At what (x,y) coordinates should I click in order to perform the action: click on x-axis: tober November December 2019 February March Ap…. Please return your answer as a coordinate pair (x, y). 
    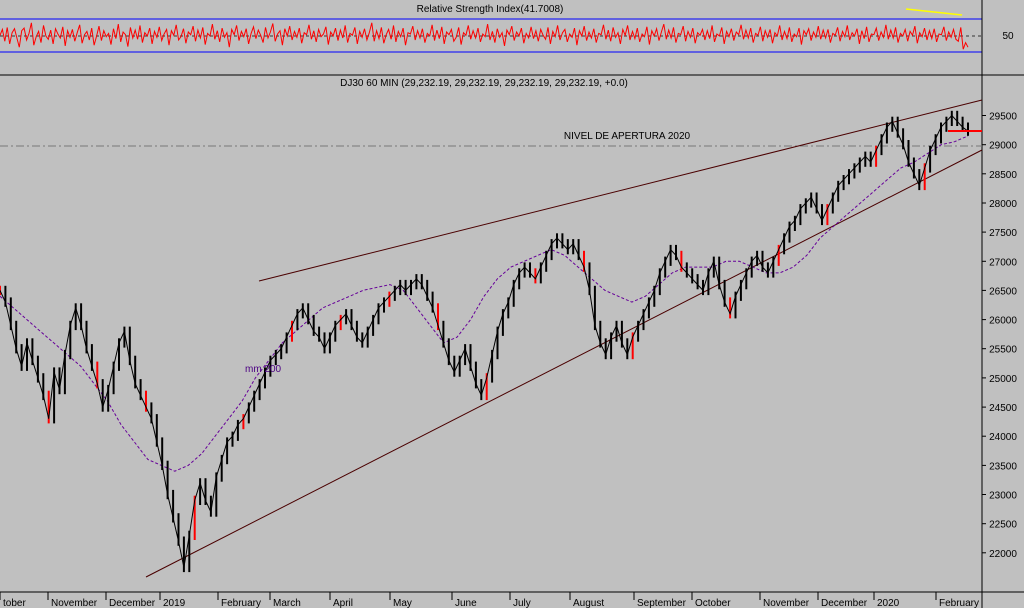
    Looking at the image, I should click on (489, 600).